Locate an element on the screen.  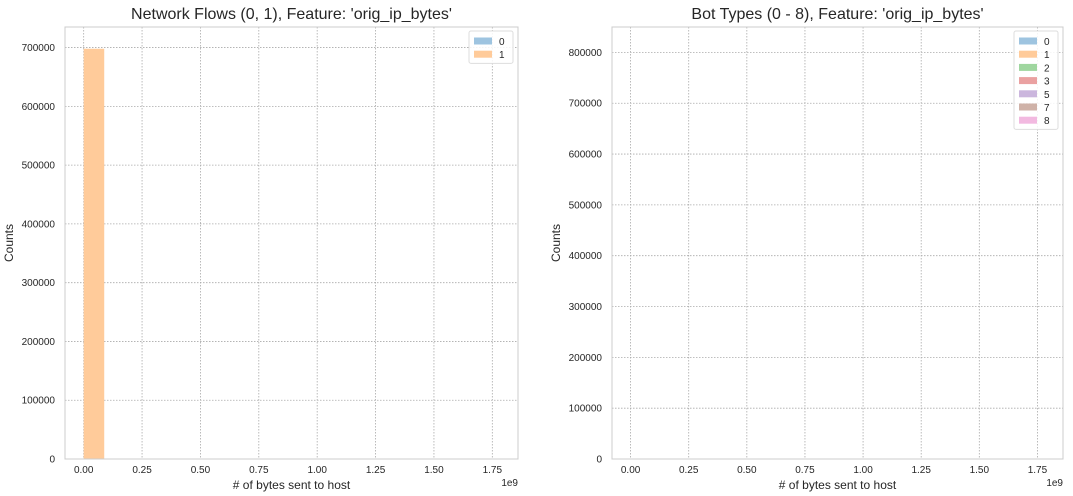
legend-label-5: 5 is located at coordinates (1047, 95).